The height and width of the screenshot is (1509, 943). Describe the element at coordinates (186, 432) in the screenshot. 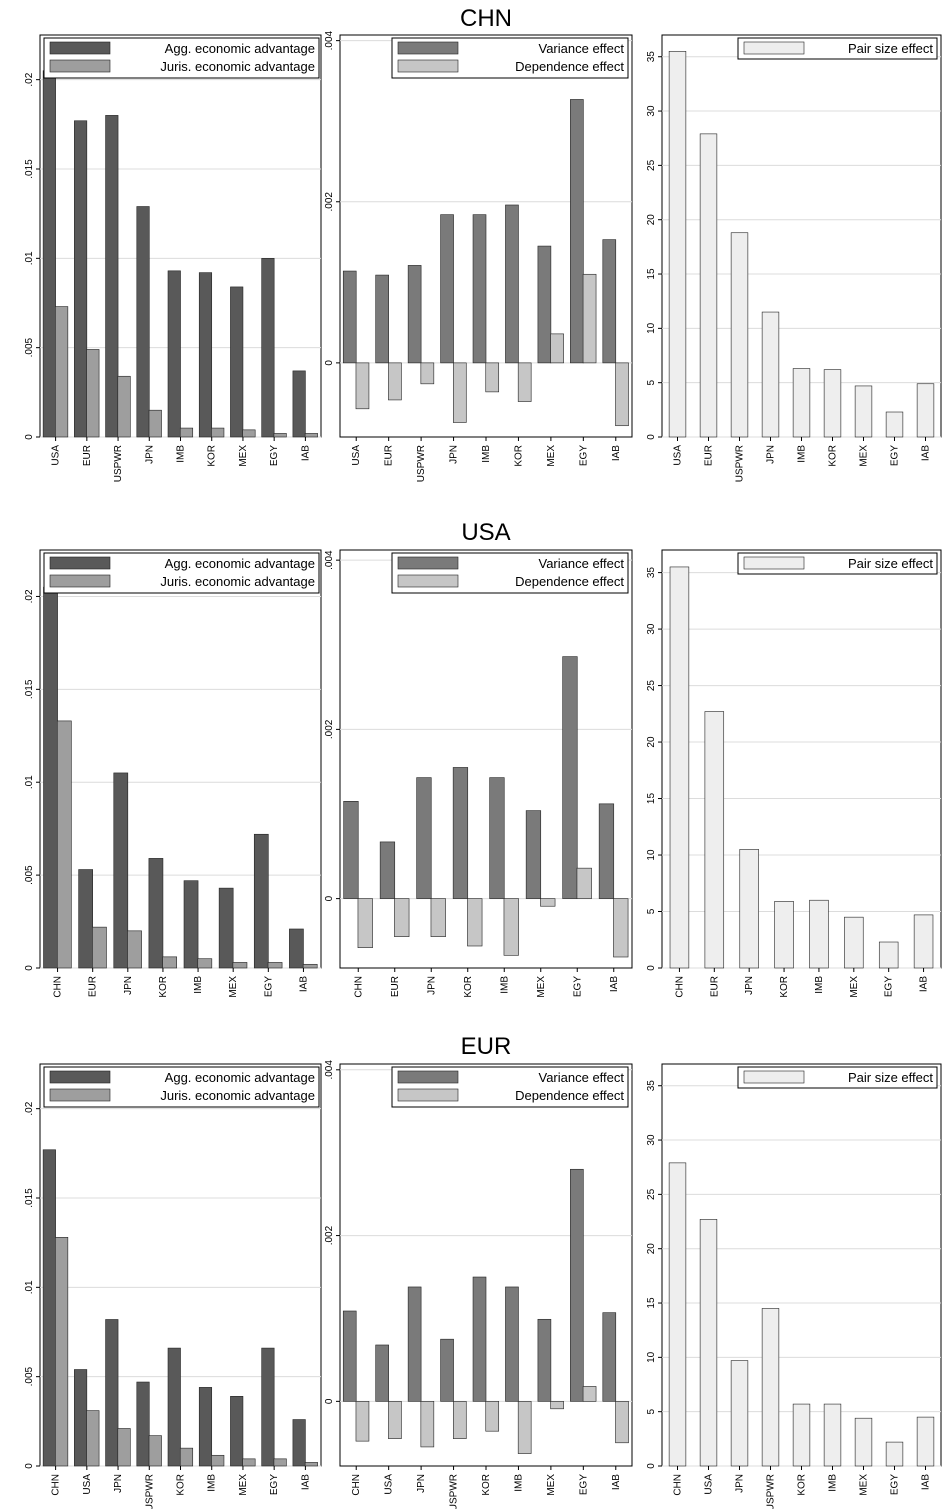

I see `bar-juris-economic-advantage-imb` at that location.